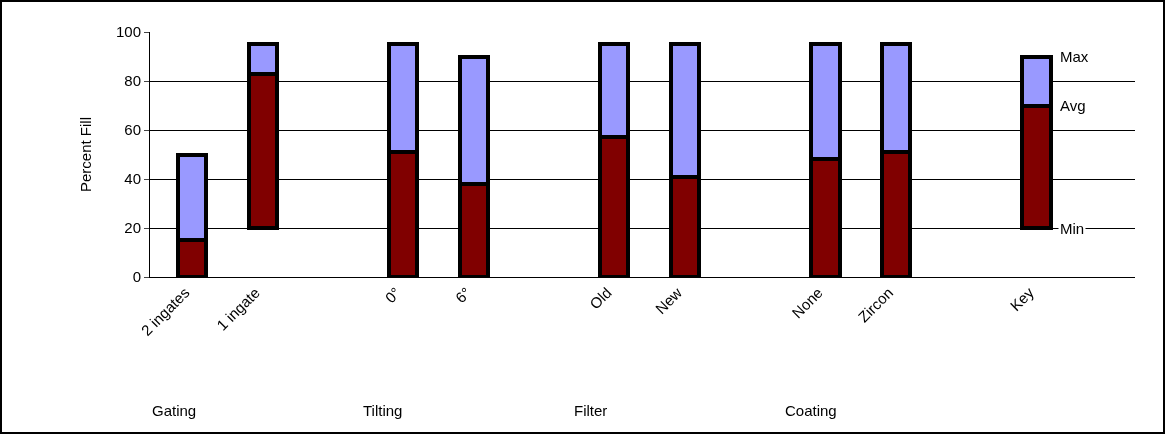 The height and width of the screenshot is (434, 1165). Describe the element at coordinates (174, 410) in the screenshot. I see `text: Gating` at that location.